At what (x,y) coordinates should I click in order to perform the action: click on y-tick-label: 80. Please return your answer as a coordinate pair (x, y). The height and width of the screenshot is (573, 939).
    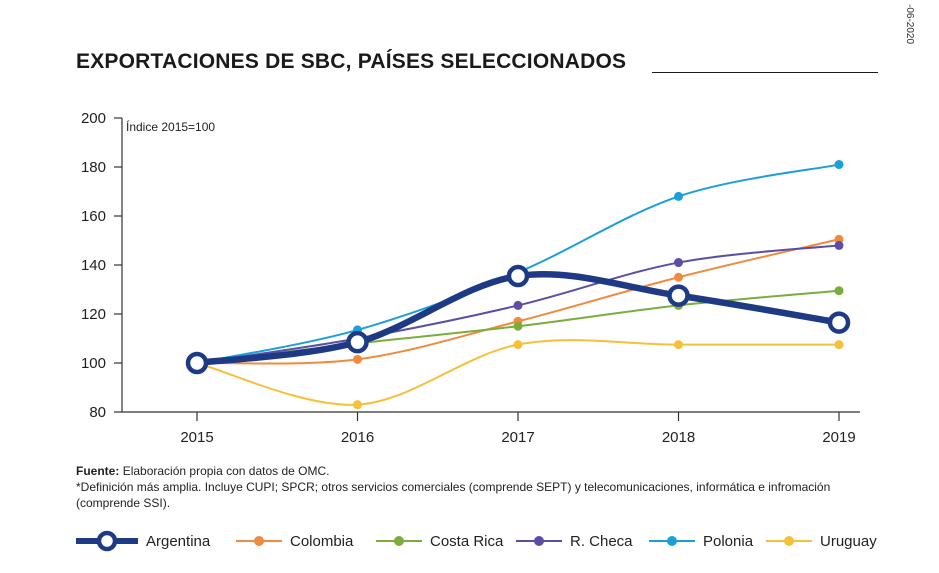
    Looking at the image, I should click on (97, 412).